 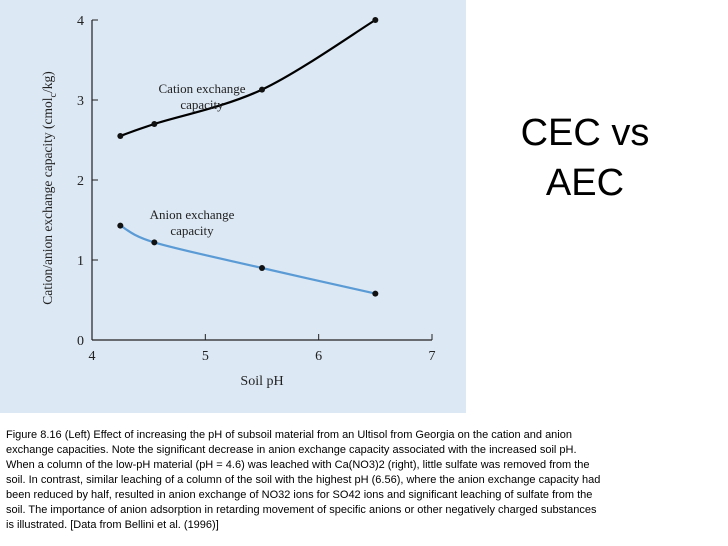 What do you see at coordinates (80, 261) in the screenshot?
I see `y-tick-label: 1` at bounding box center [80, 261].